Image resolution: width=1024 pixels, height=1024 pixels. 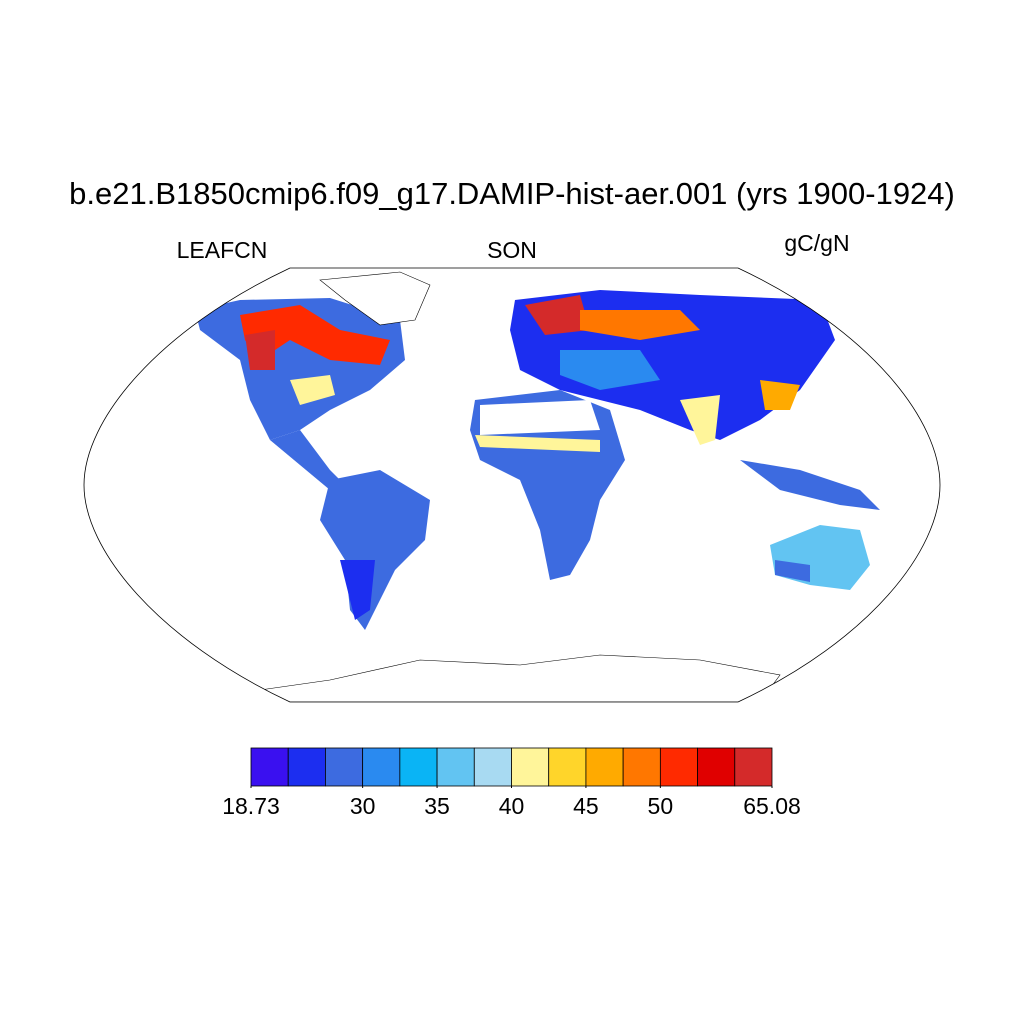 I want to click on siberia-west, so click(x=640, y=325).